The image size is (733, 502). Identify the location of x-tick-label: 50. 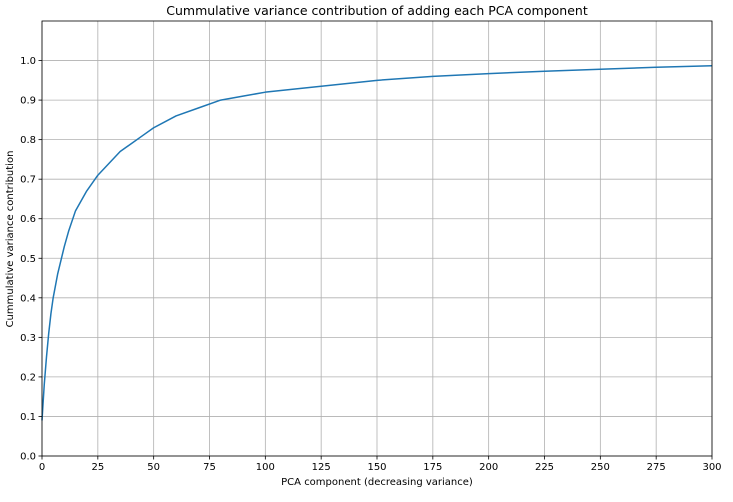
(153, 467).